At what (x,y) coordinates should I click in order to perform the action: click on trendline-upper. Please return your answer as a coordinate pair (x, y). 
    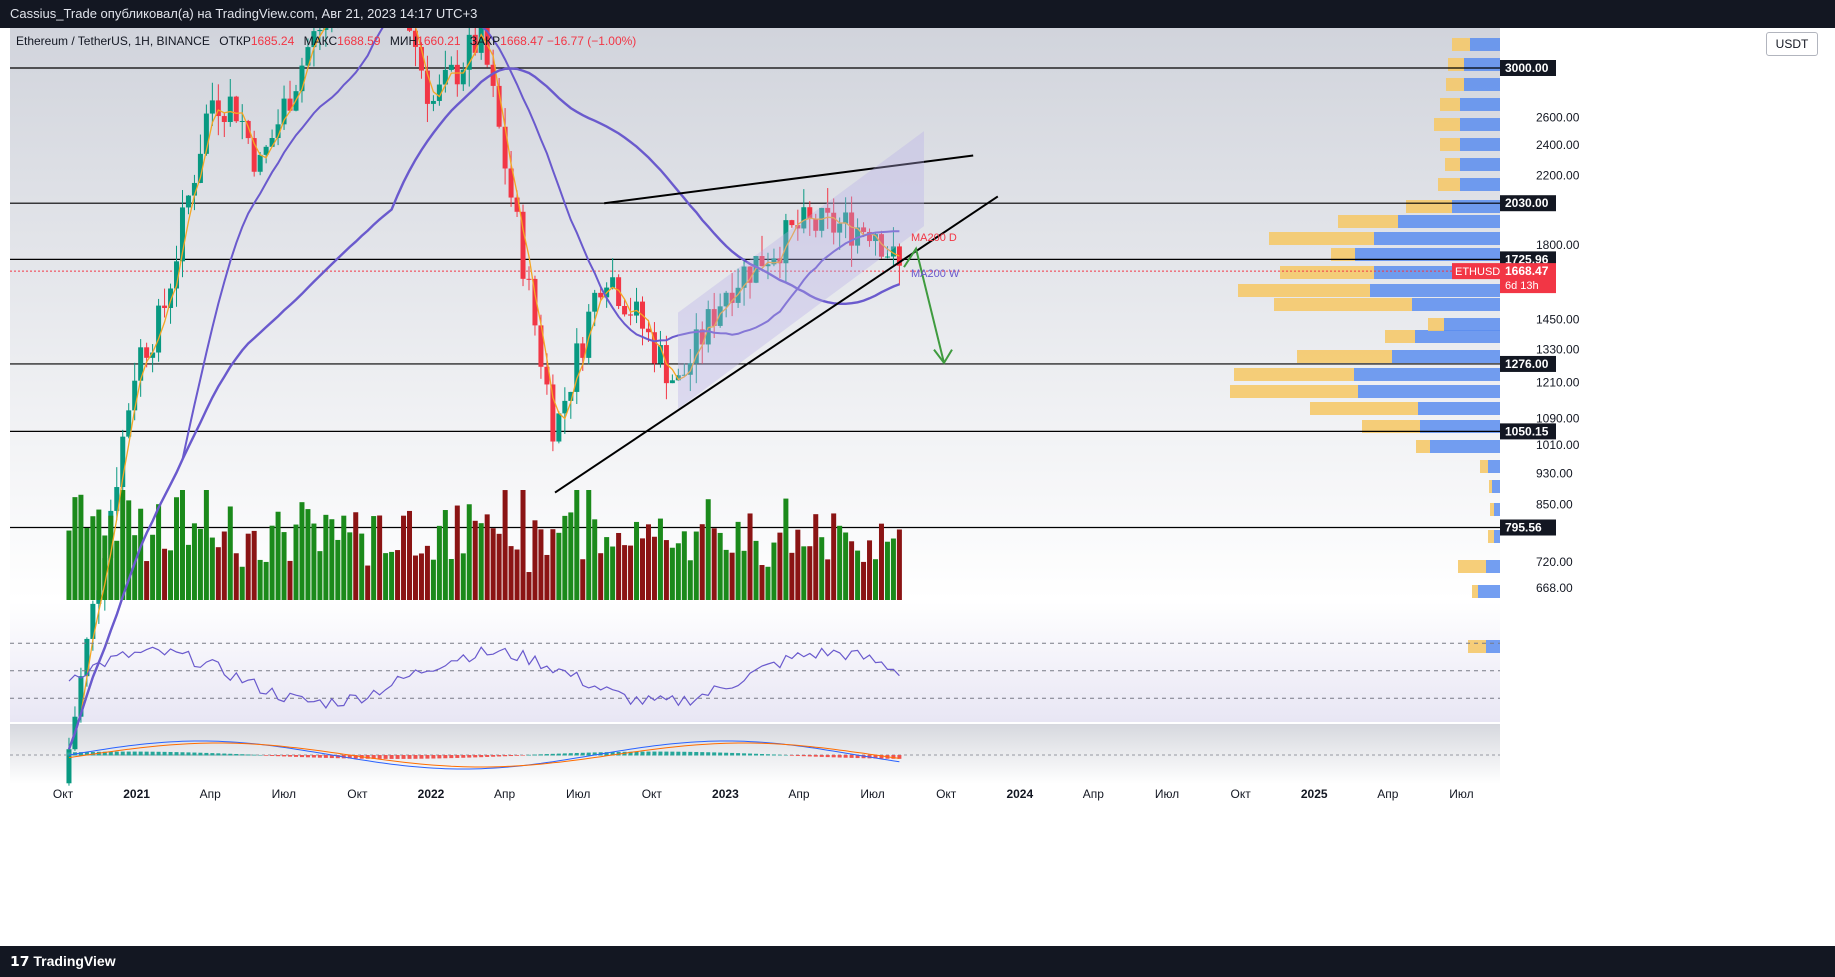
    Looking at the image, I should click on (789, 179).